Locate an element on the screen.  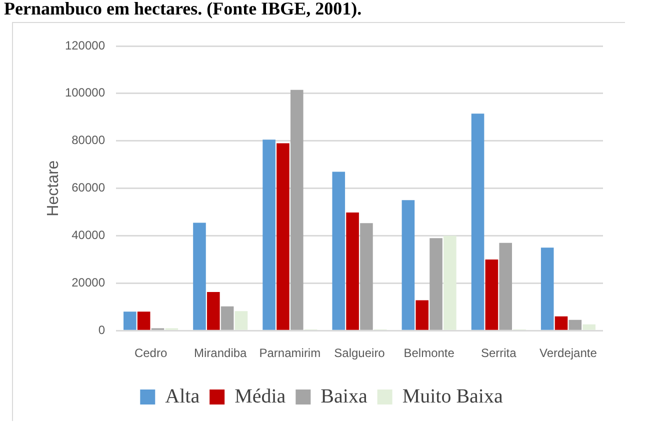
legend-label: Baixa is located at coordinates (344, 396).